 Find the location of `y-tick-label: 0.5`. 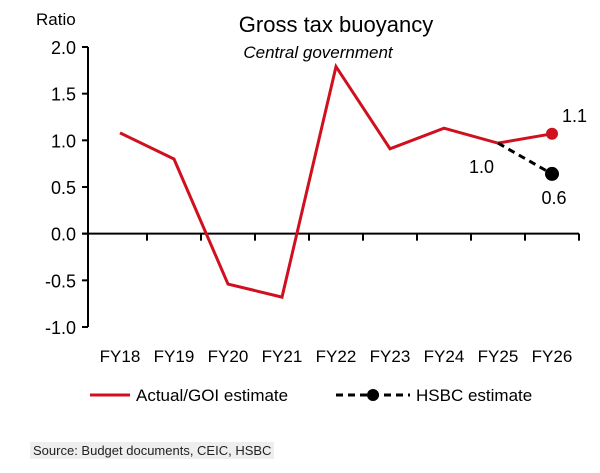

y-tick-label: 0.5 is located at coordinates (63, 188).